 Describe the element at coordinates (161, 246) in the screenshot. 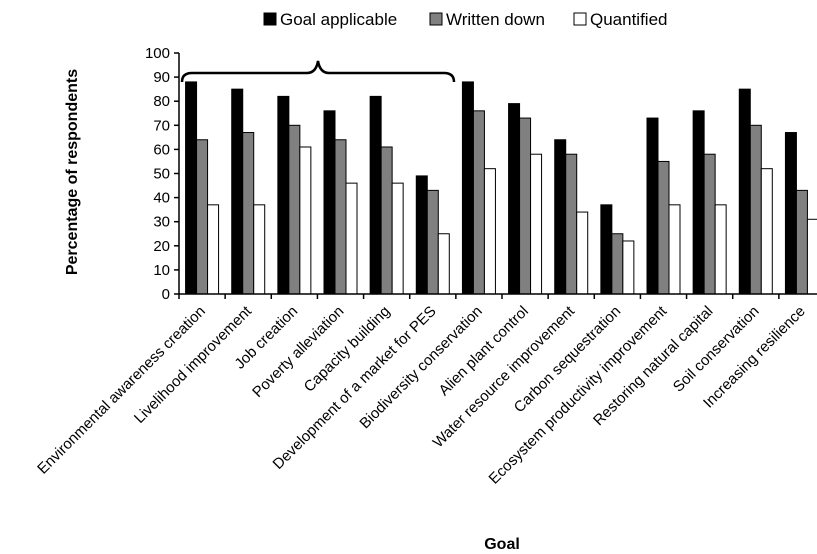

I see `y-tick-label: 20` at that location.